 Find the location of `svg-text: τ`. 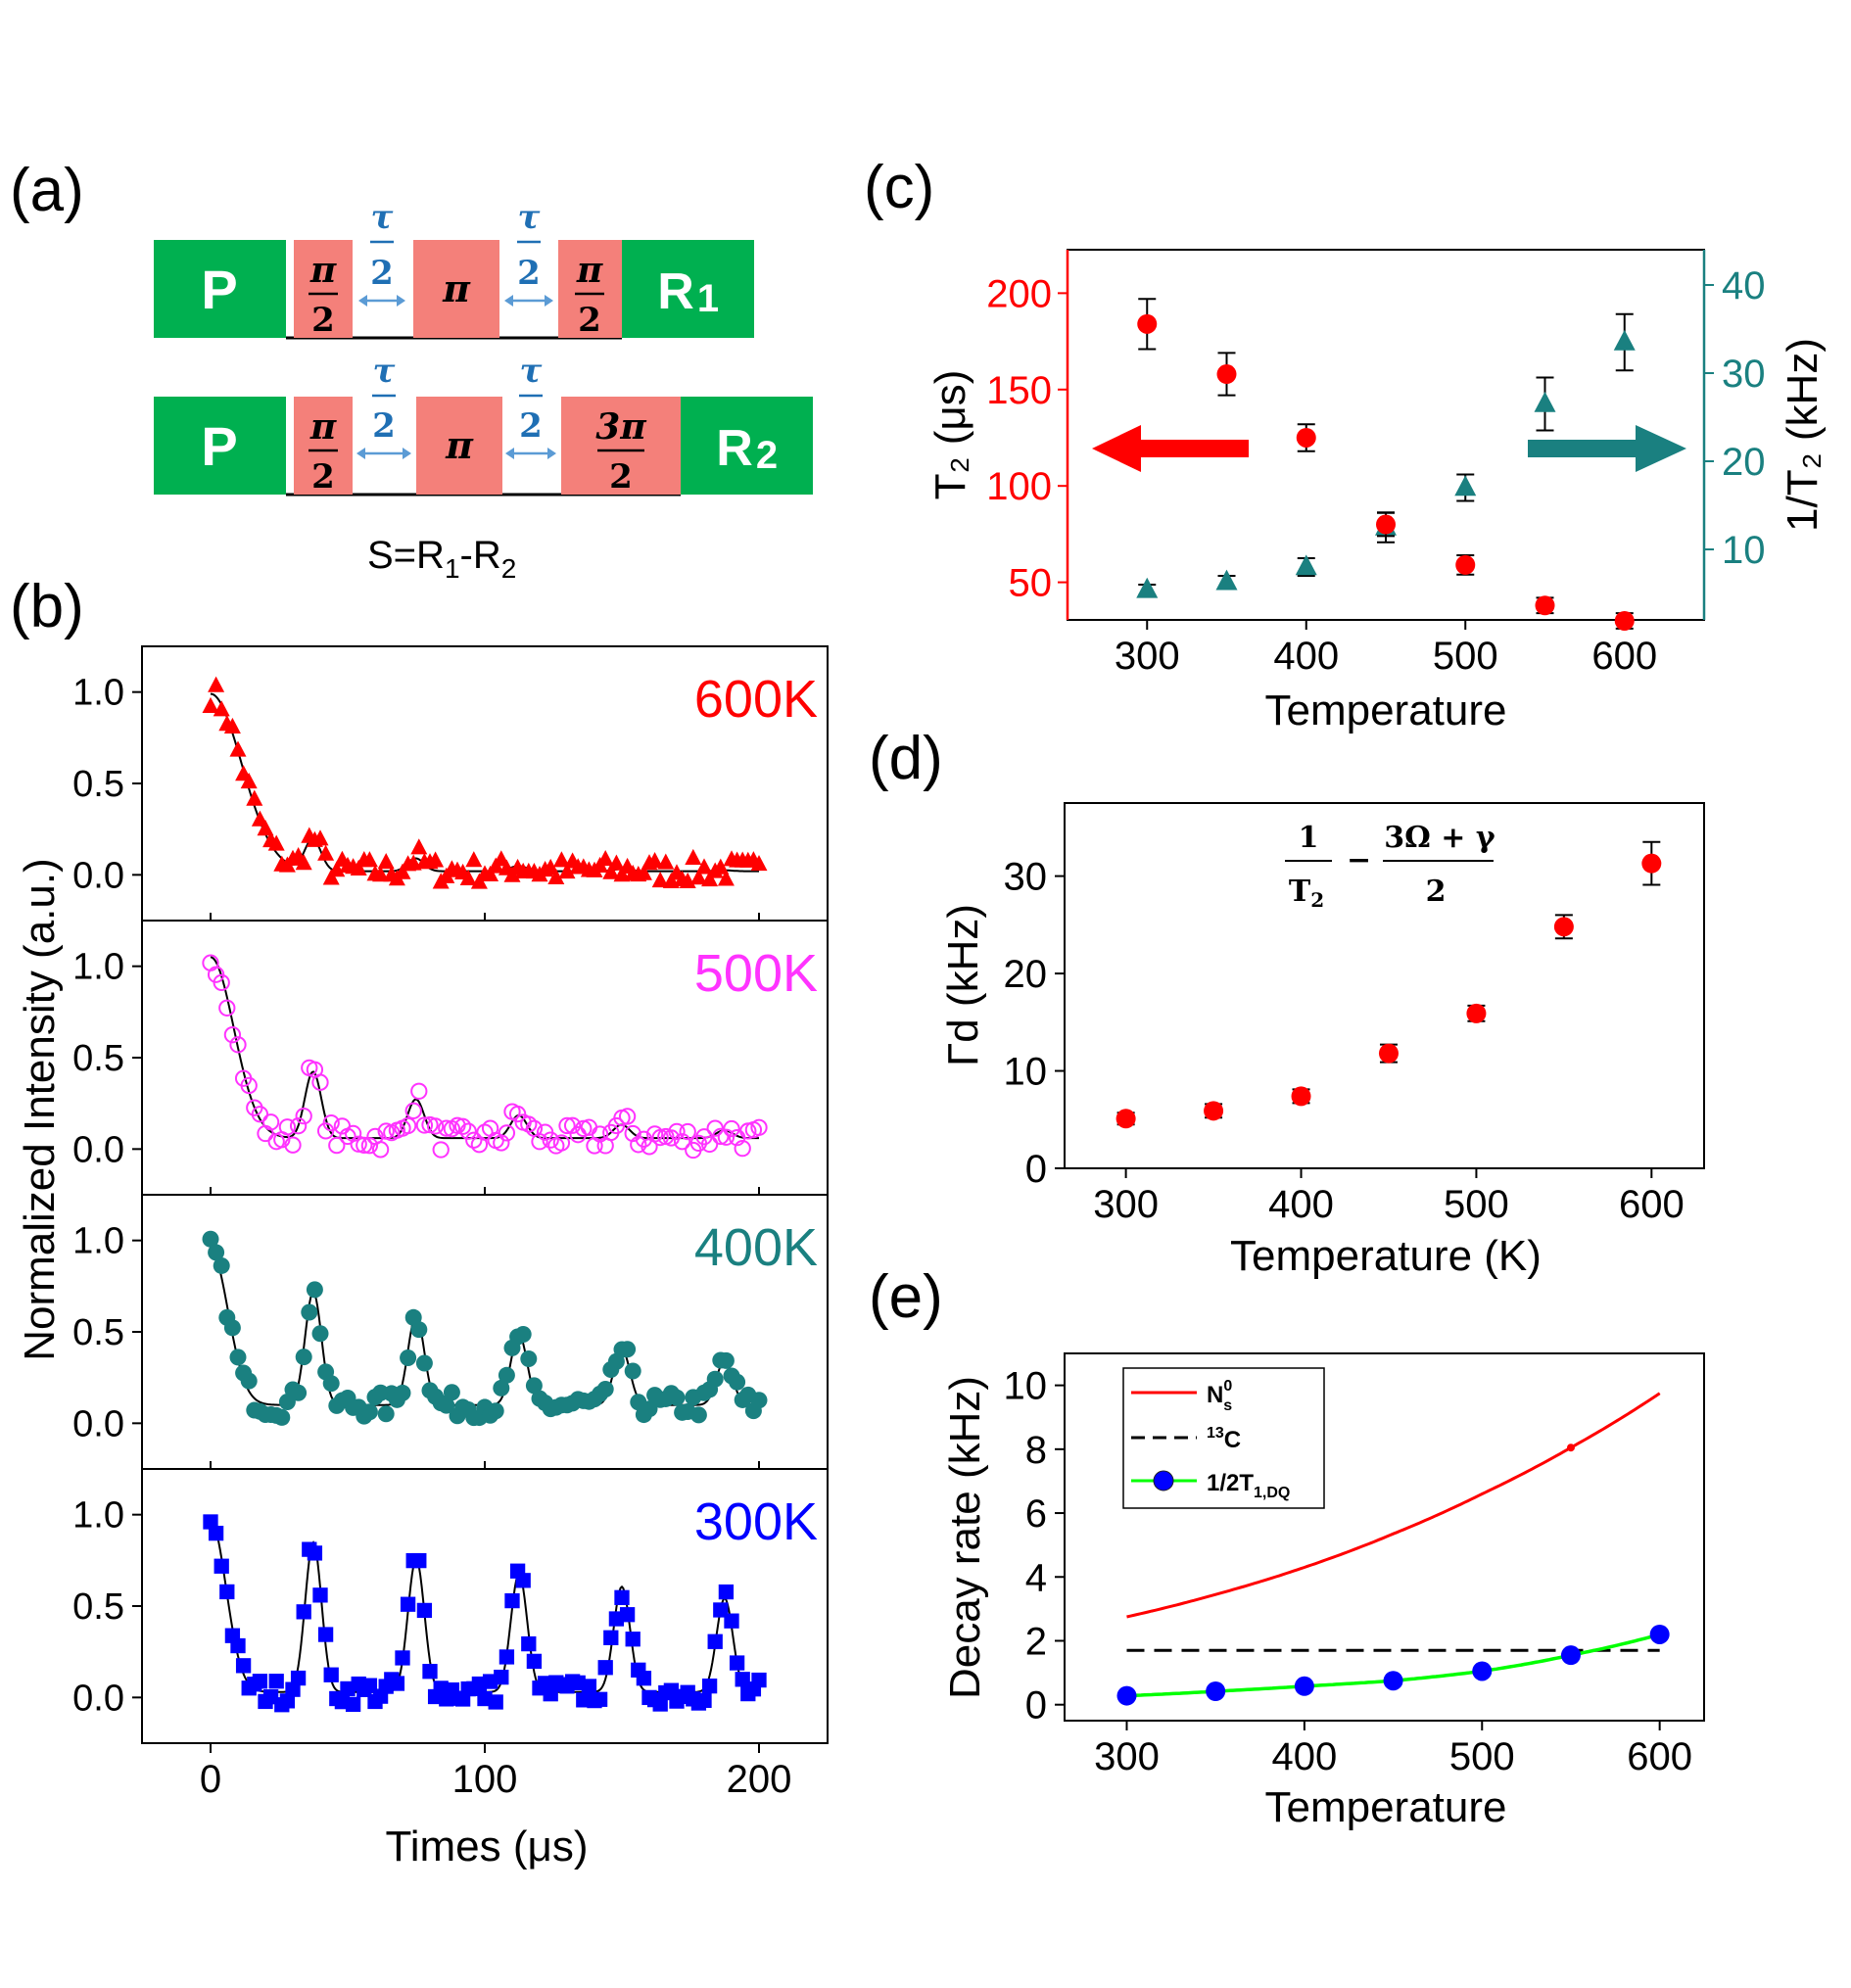

svg-text: τ is located at coordinates (531, 371).